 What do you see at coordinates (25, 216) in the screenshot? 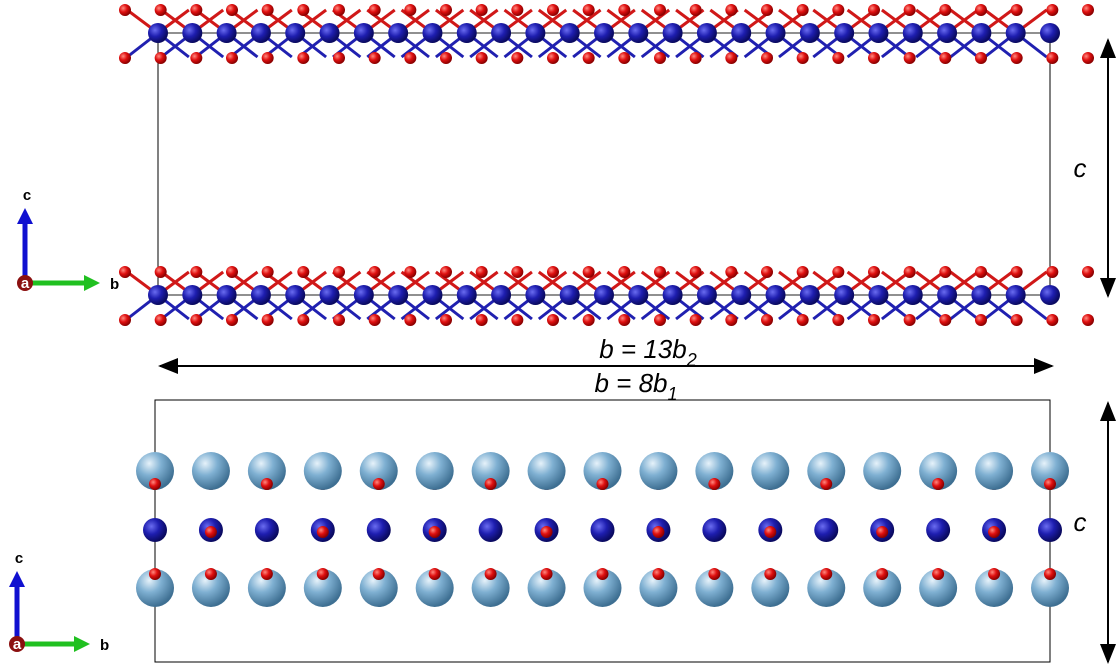
I see `c-axis-head` at bounding box center [25, 216].